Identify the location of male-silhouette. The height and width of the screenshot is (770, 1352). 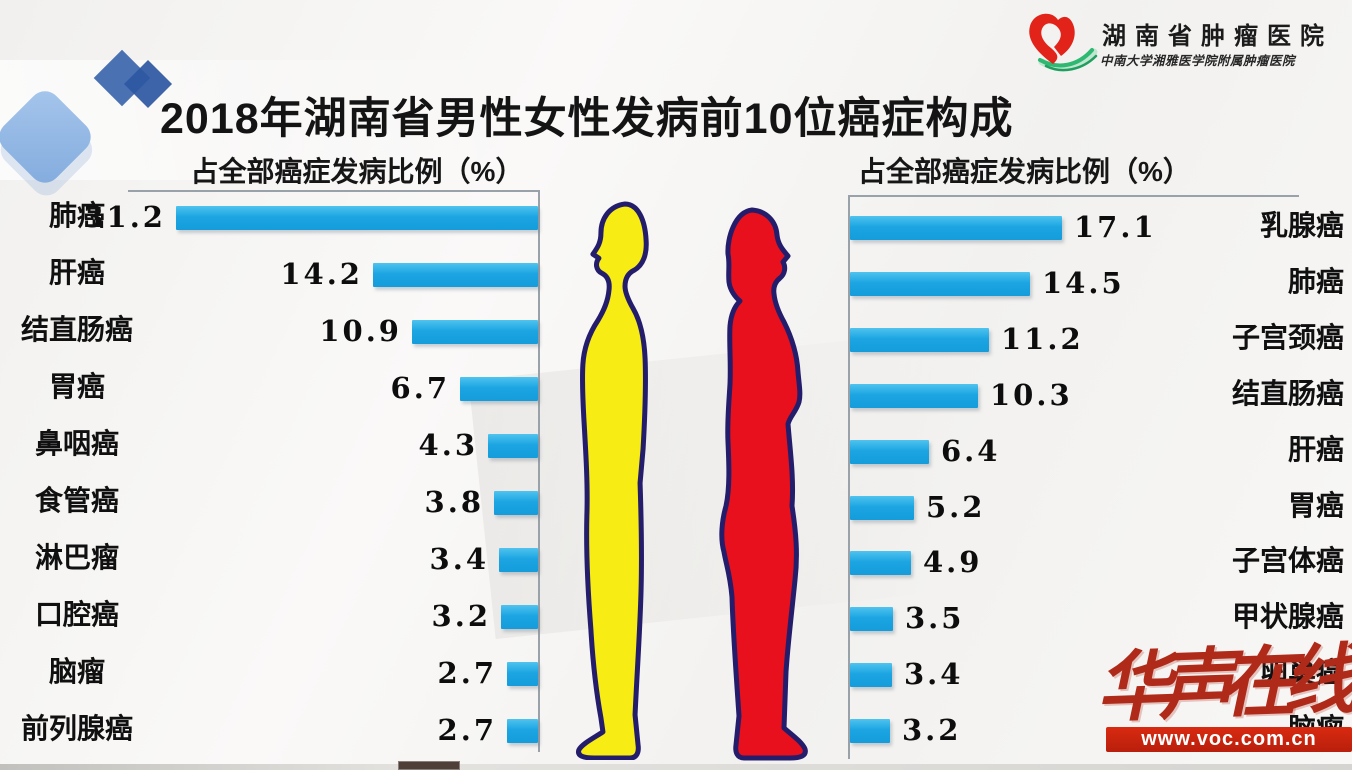
(621, 481).